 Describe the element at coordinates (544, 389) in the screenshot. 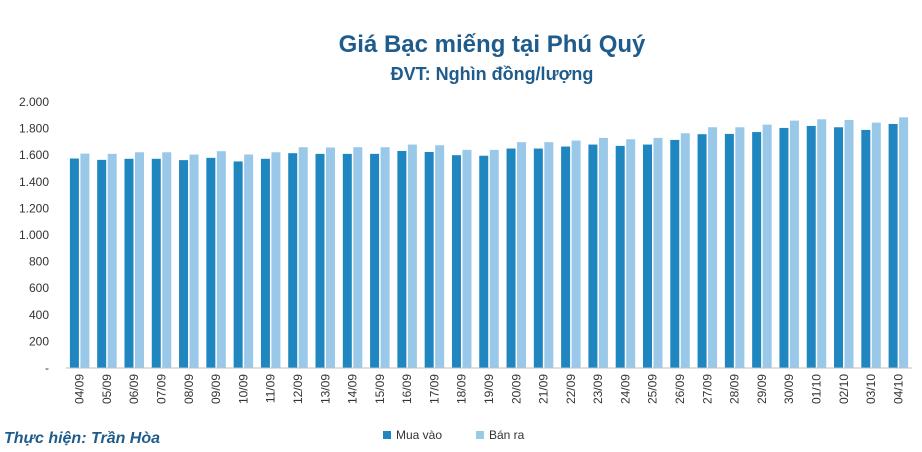

I see `x-tick-label: 21/09` at that location.